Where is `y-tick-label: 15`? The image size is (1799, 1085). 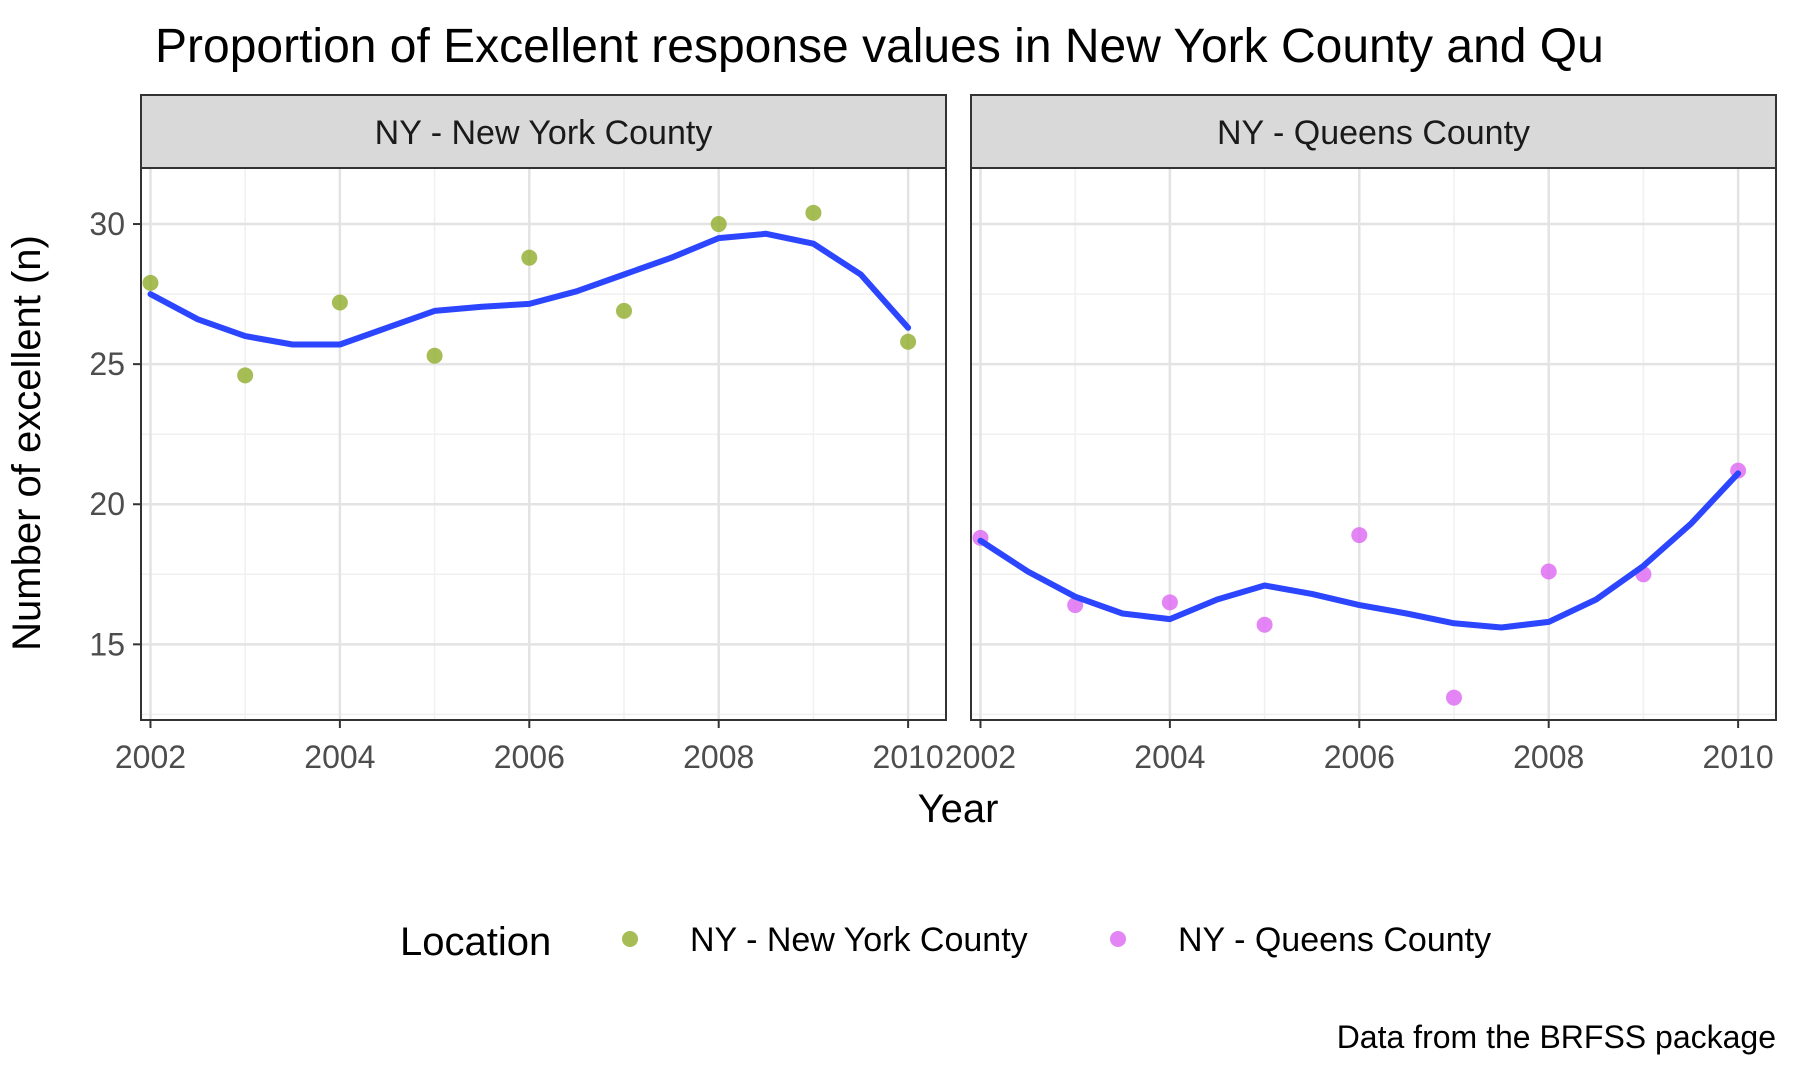
y-tick-label: 15 is located at coordinates (107, 644).